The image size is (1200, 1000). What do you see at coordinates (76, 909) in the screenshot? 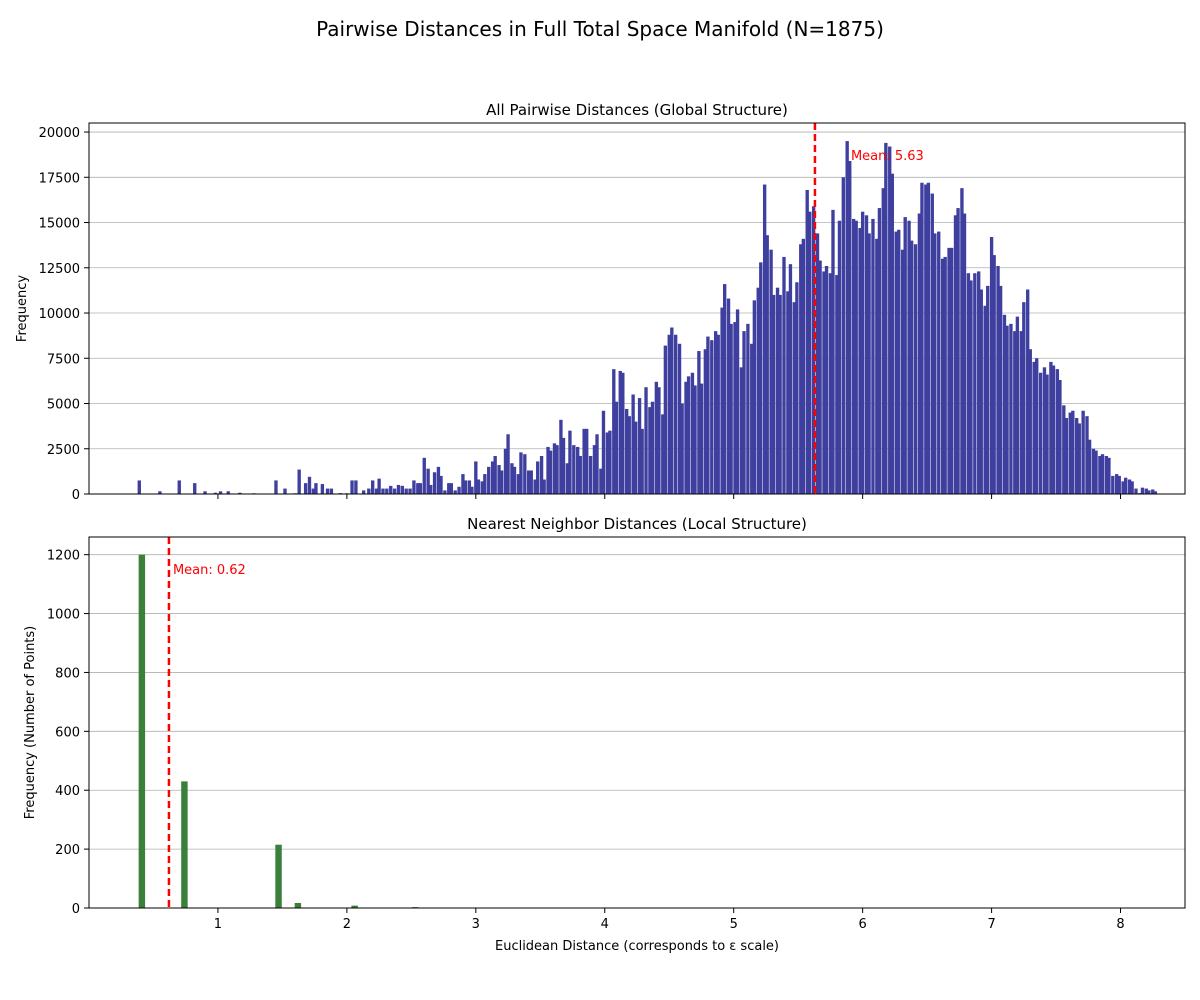
I see `y-tick-label: 0` at bounding box center [76, 909].